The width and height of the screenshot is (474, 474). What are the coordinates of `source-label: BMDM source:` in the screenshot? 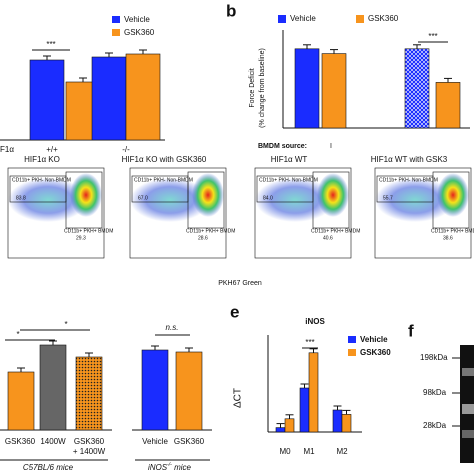 It's located at (282, 146).